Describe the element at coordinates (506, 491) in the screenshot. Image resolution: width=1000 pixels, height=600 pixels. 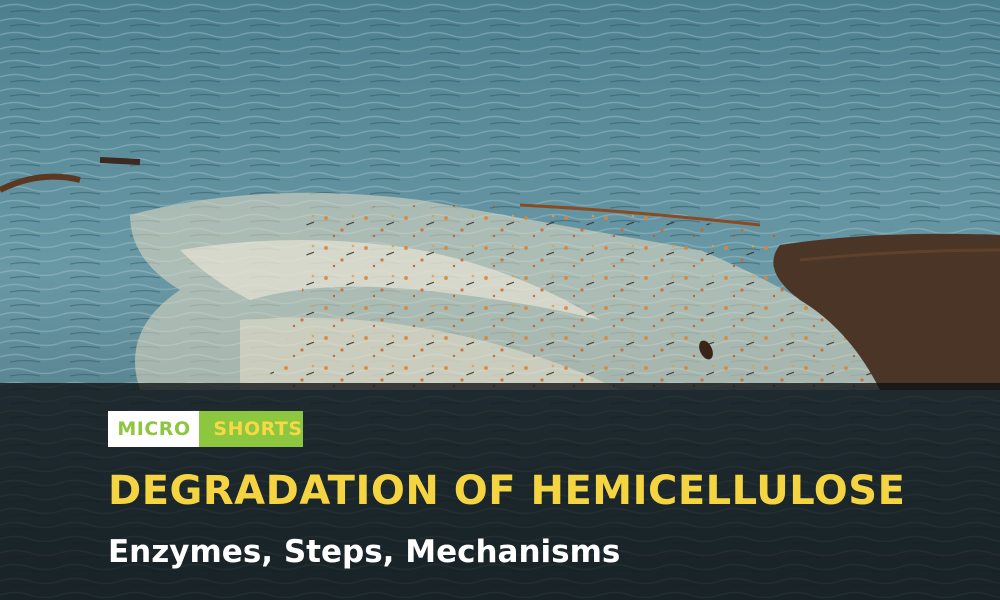
I see `page-title: DEGRADATION OF HEMICELLULOSE` at that location.